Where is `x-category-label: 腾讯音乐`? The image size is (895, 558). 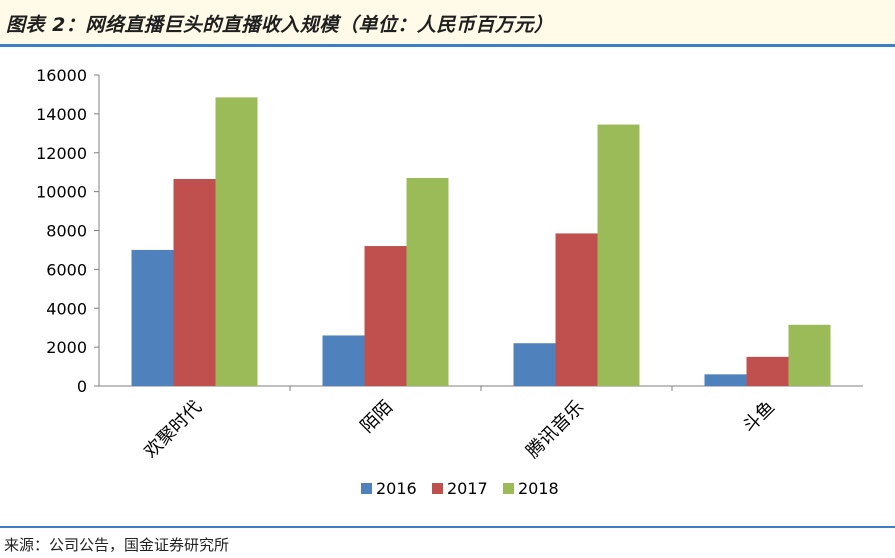 x-category-label: 腾讯音乐 is located at coordinates (555, 430).